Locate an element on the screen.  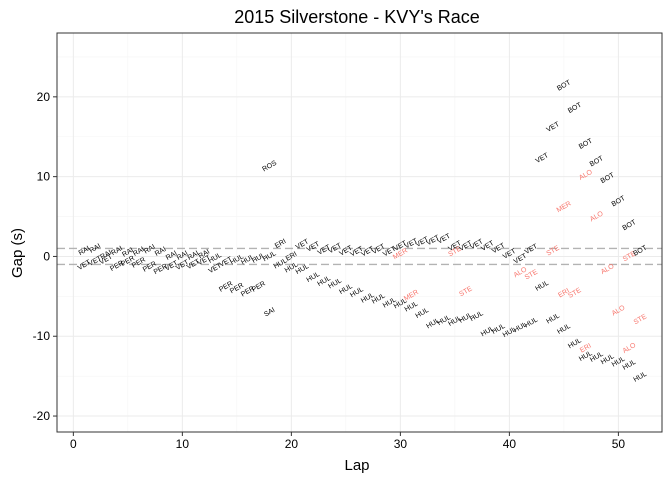
x-tick-label: 20 is located at coordinates (292, 444).